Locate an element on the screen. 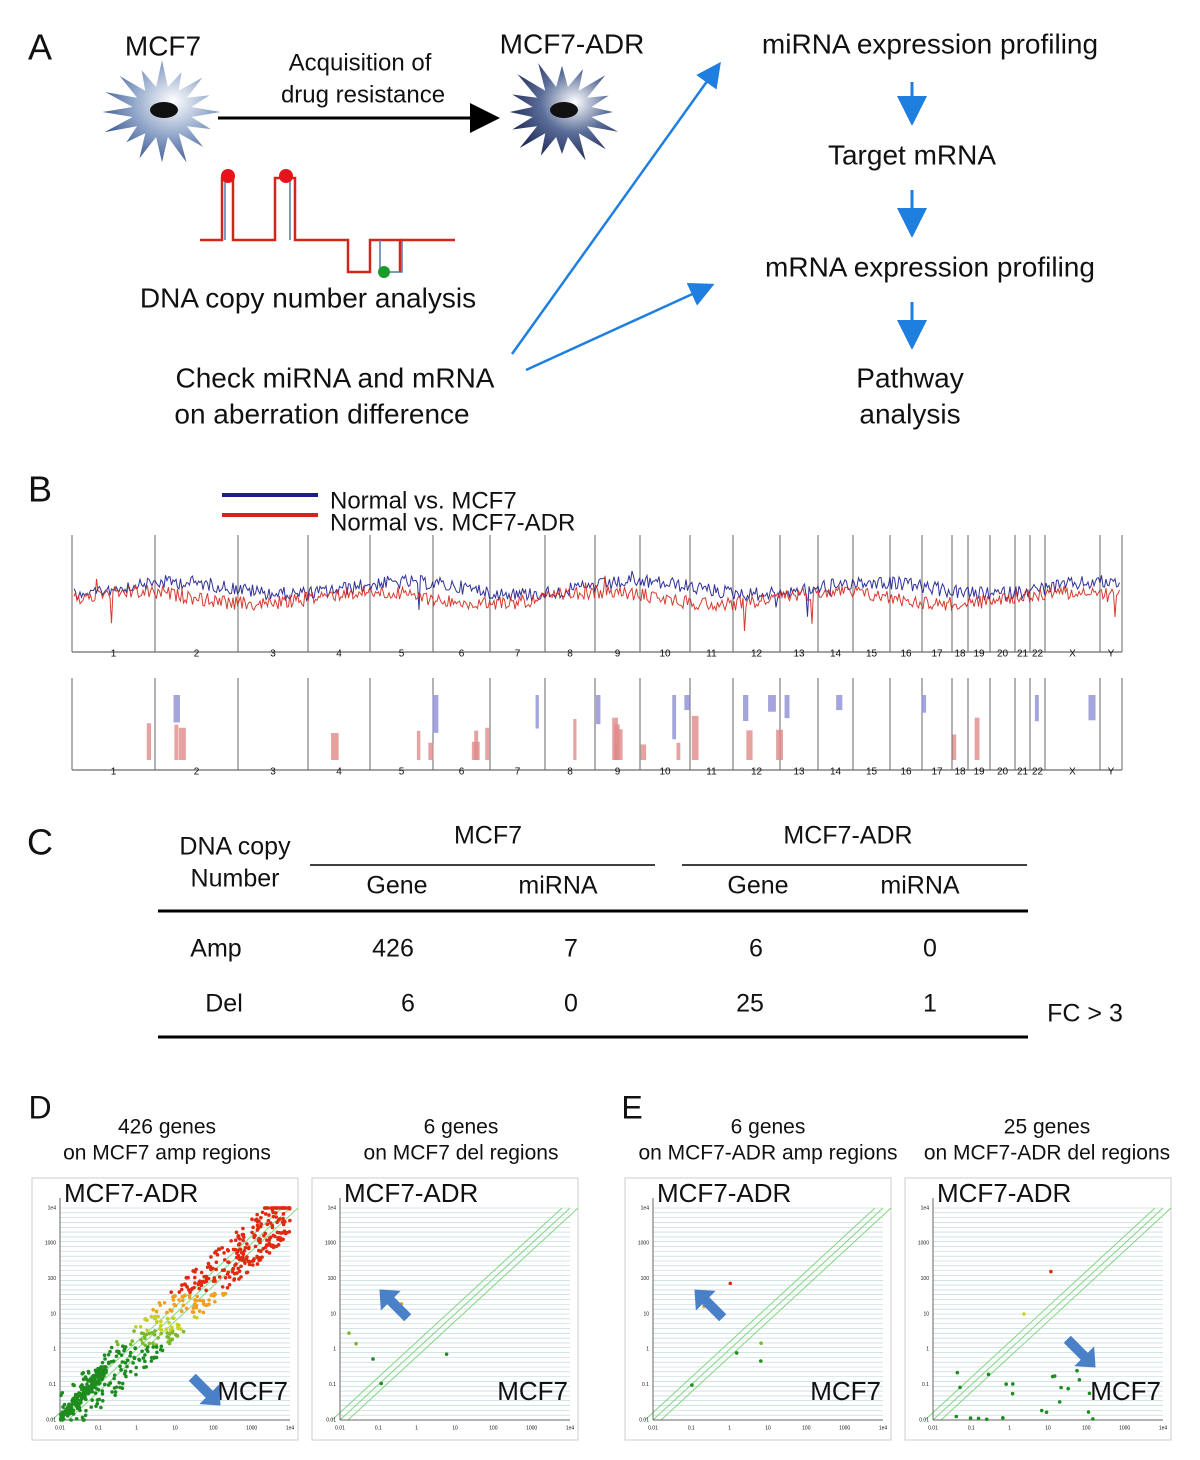 Image resolution: width=1200 pixels, height=1460 pixels. chromosome-label: 3 is located at coordinates (273, 654).